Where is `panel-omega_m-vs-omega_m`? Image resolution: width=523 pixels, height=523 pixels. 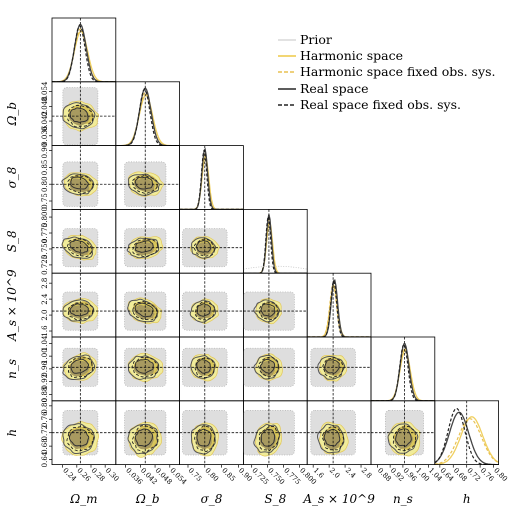
panel-omega_m-vs-omega_m is located at coordinates (84, 50).